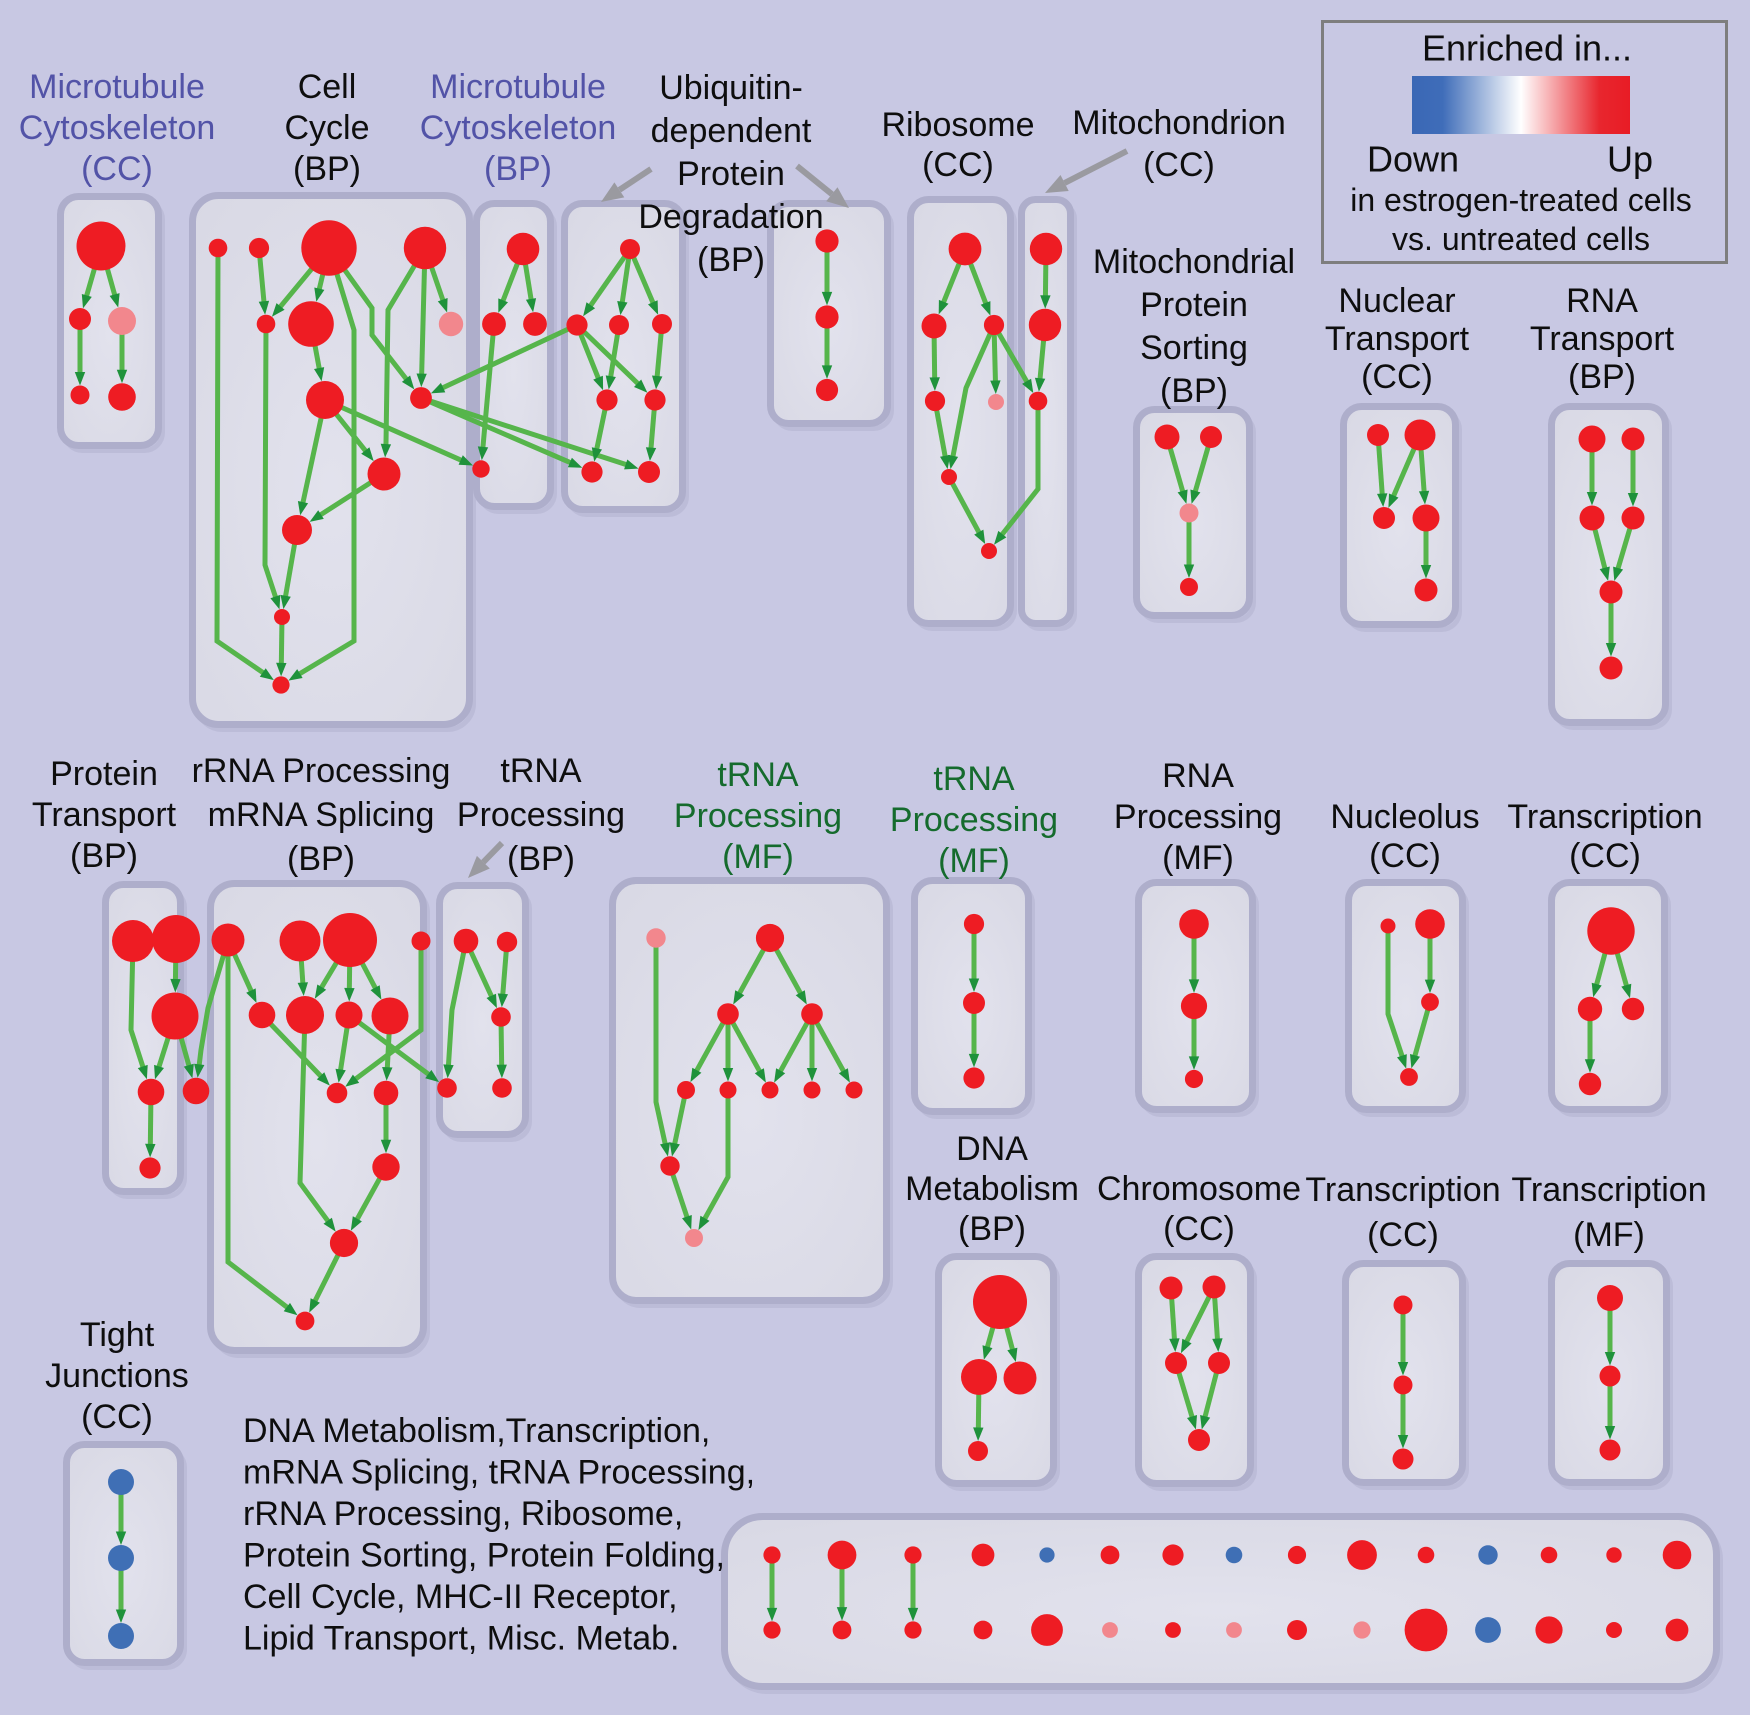 The width and height of the screenshot is (1750, 1715). I want to click on svg-text: vs. untreated cells, so click(1521, 239).